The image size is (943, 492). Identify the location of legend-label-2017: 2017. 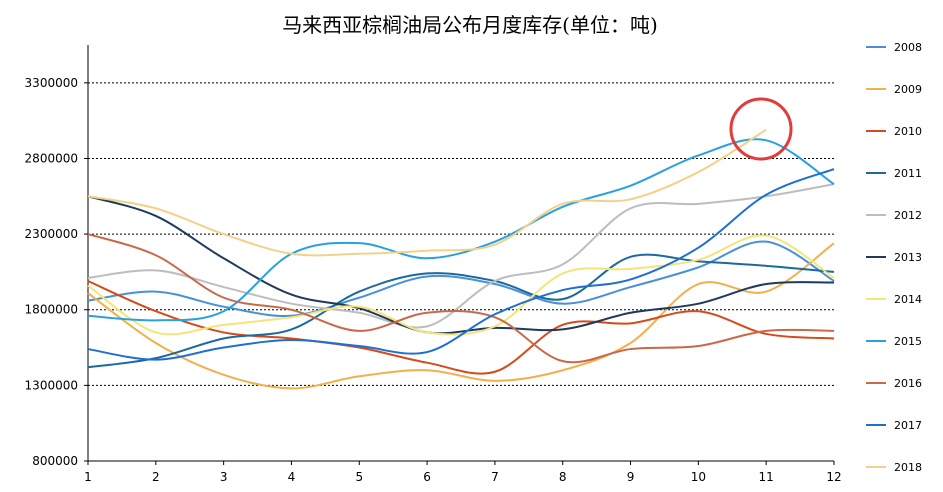
(908, 425).